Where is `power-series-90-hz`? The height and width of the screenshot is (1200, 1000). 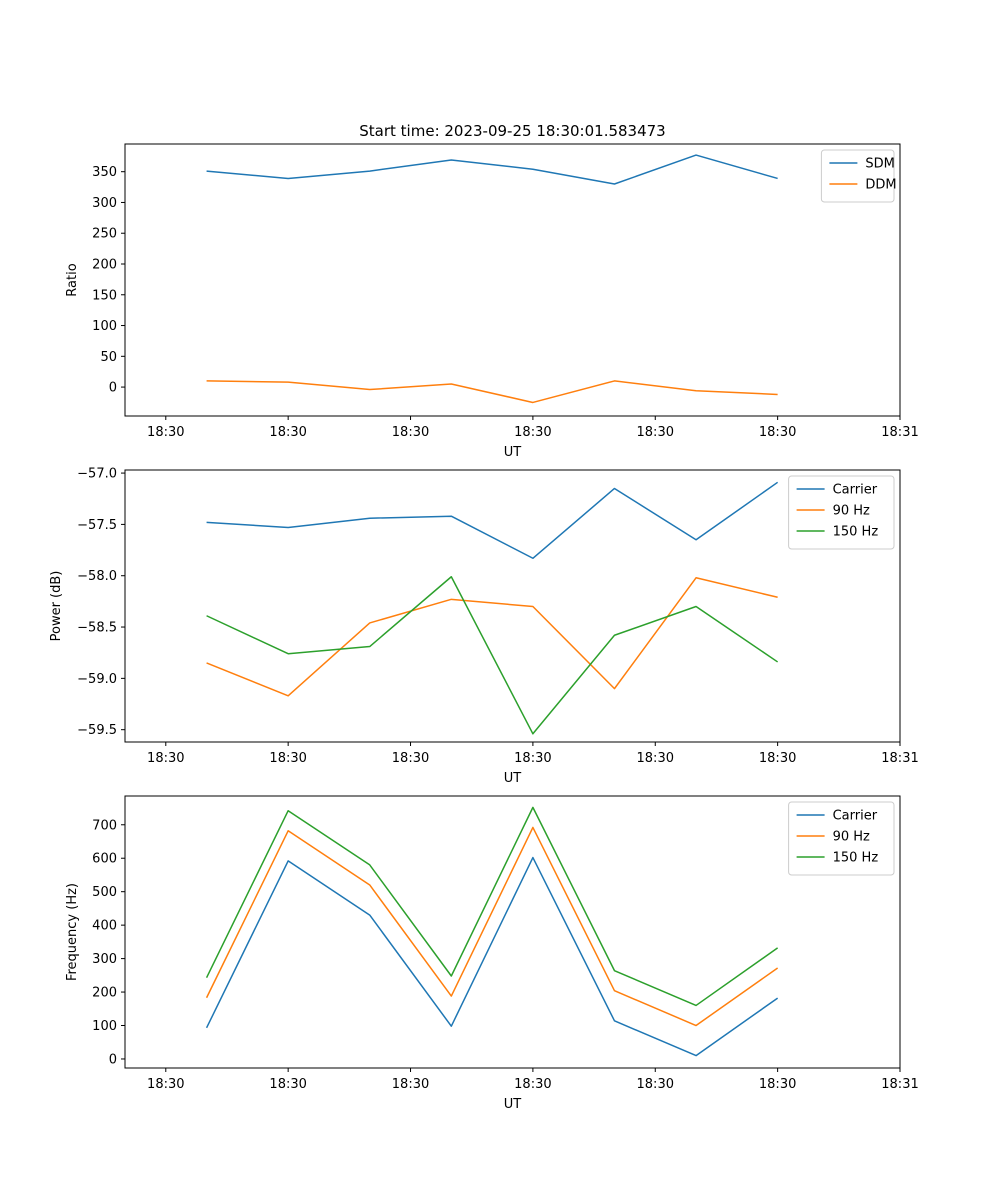
power-series-90-hz is located at coordinates (492, 637).